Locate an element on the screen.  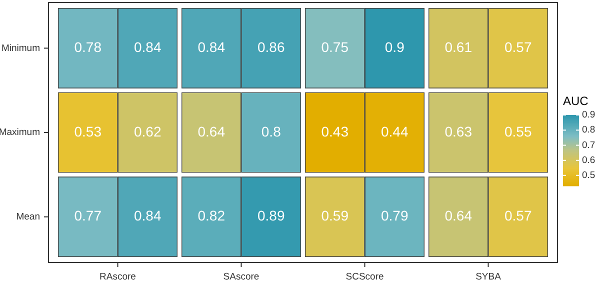
y-tick-label: Maximum is located at coordinates (20, 132).